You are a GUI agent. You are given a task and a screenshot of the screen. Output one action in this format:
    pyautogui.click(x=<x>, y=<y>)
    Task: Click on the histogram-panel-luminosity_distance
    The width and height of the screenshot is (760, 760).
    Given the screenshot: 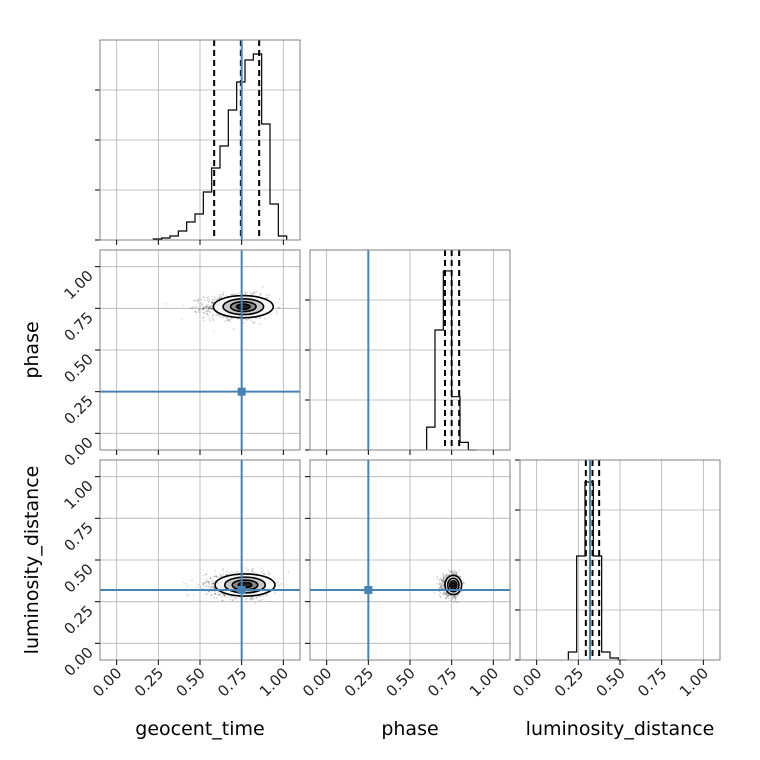 What is the action you would take?
    pyautogui.click(x=618, y=560)
    